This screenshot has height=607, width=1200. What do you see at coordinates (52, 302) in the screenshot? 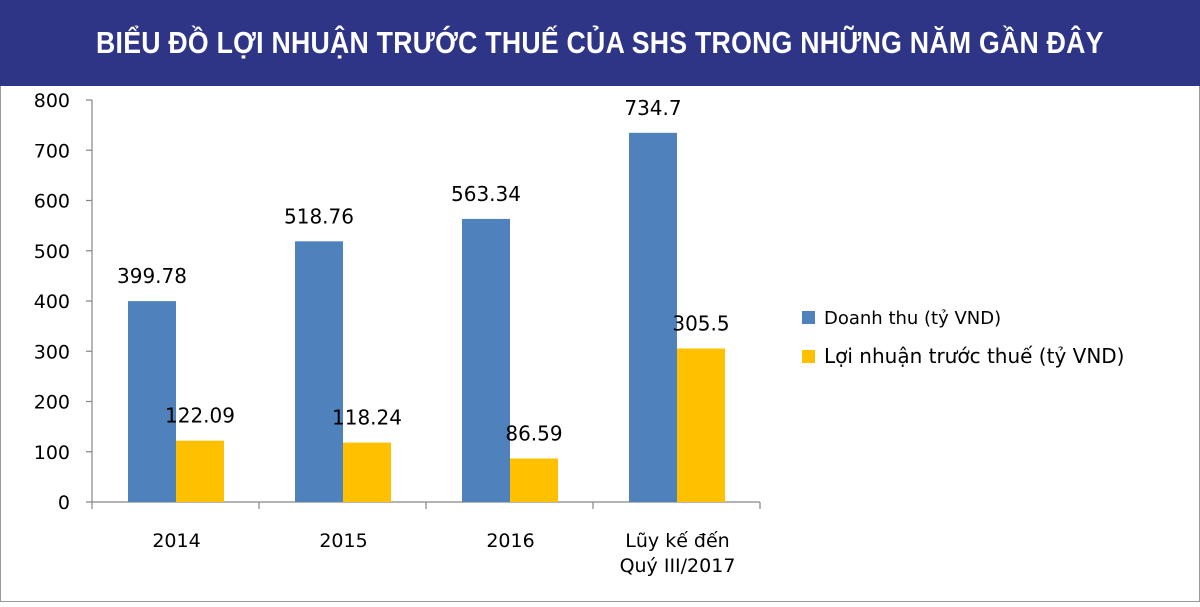
I see `y-tick-label: 400` at bounding box center [52, 302].